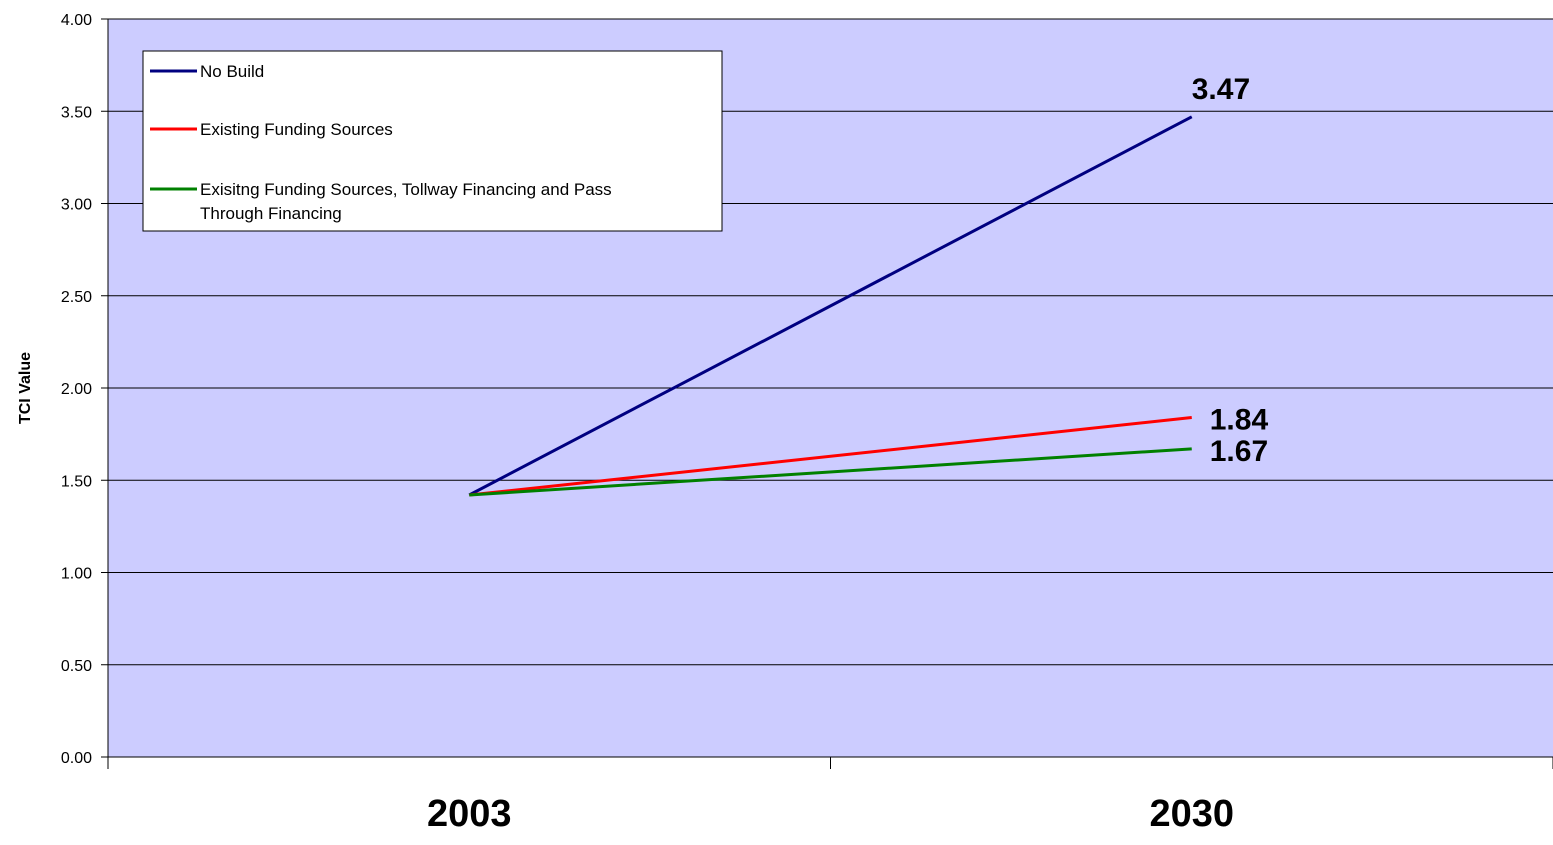 The height and width of the screenshot is (845, 1553). What do you see at coordinates (1239, 420) in the screenshot?
I see `data-label: 1.84` at bounding box center [1239, 420].